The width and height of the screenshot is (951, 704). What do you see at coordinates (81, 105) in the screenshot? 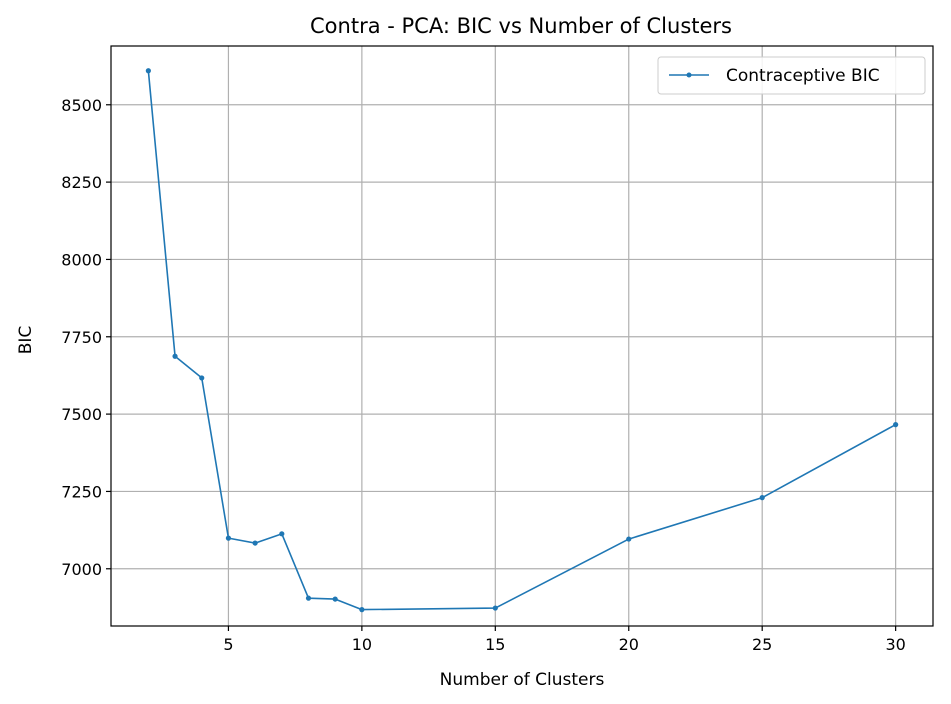
I see `y-tick-label: 8500` at bounding box center [81, 105].